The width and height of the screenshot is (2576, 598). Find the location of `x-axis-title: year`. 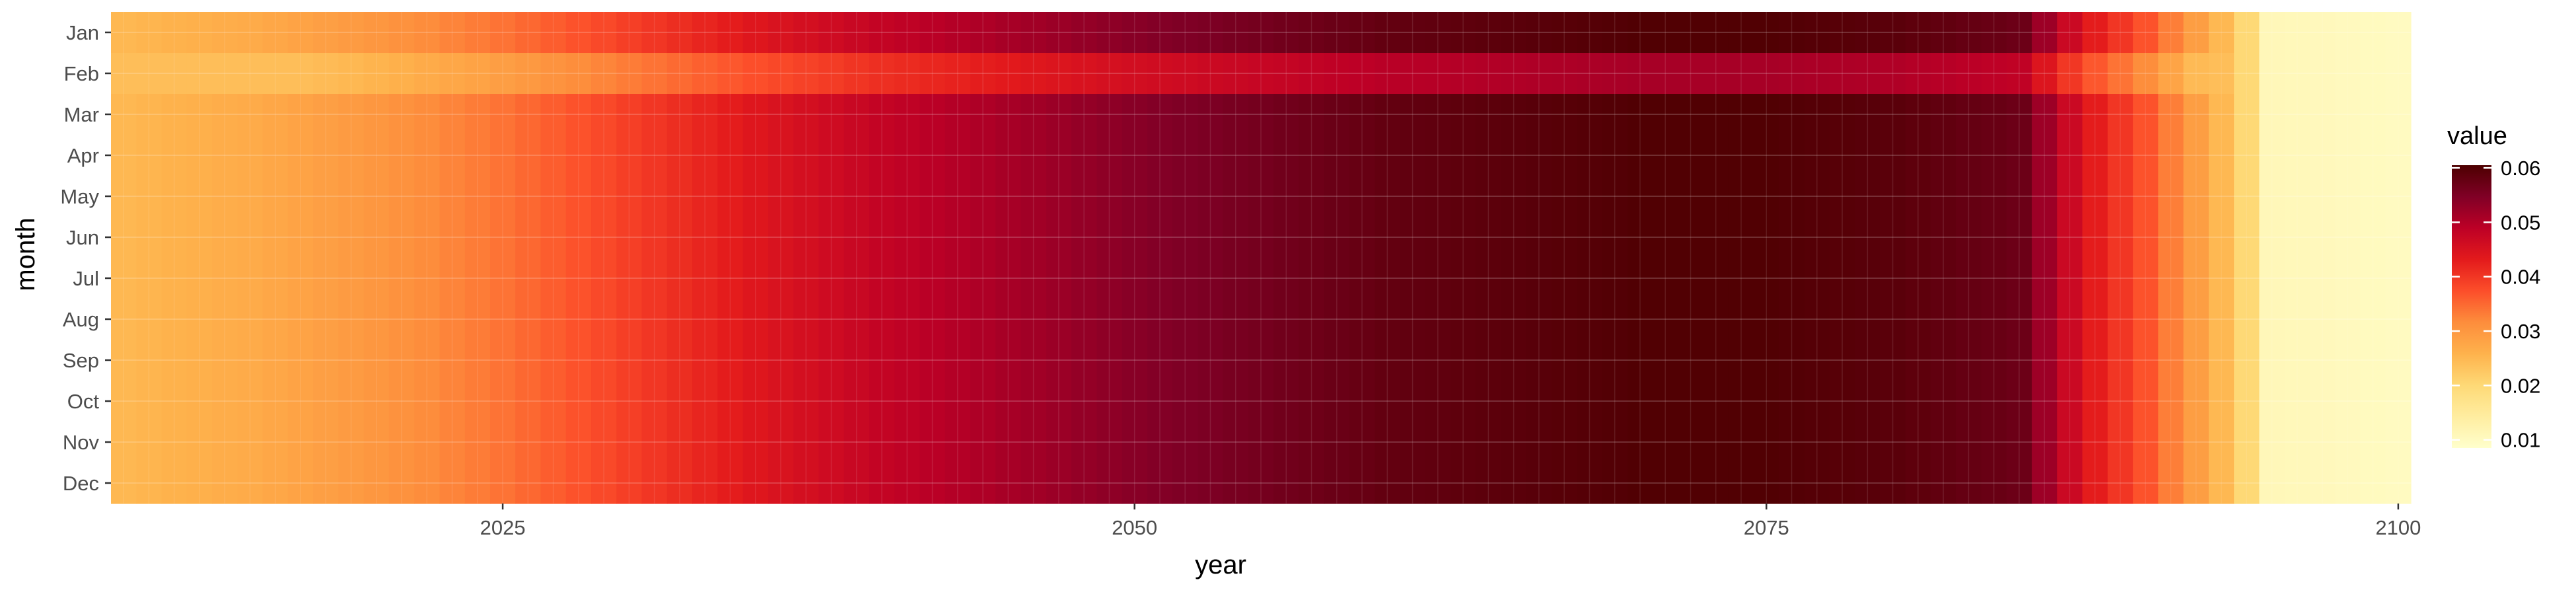

x-axis-title: year is located at coordinates (1220, 564).